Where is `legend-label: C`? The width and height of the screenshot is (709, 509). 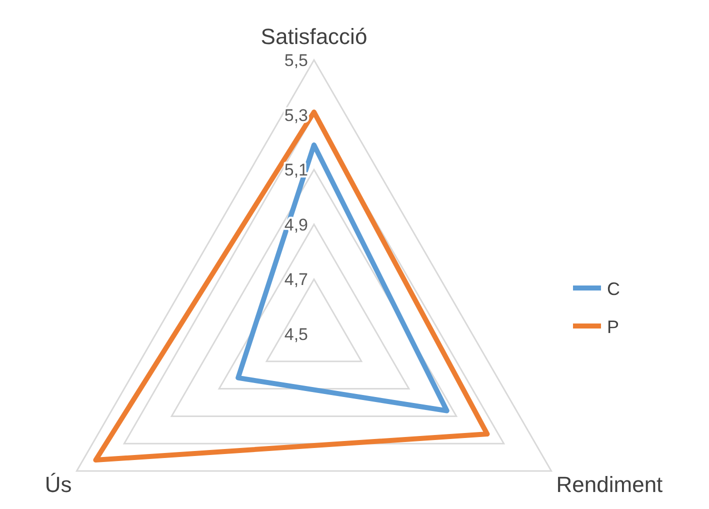 legend-label: C is located at coordinates (613, 289).